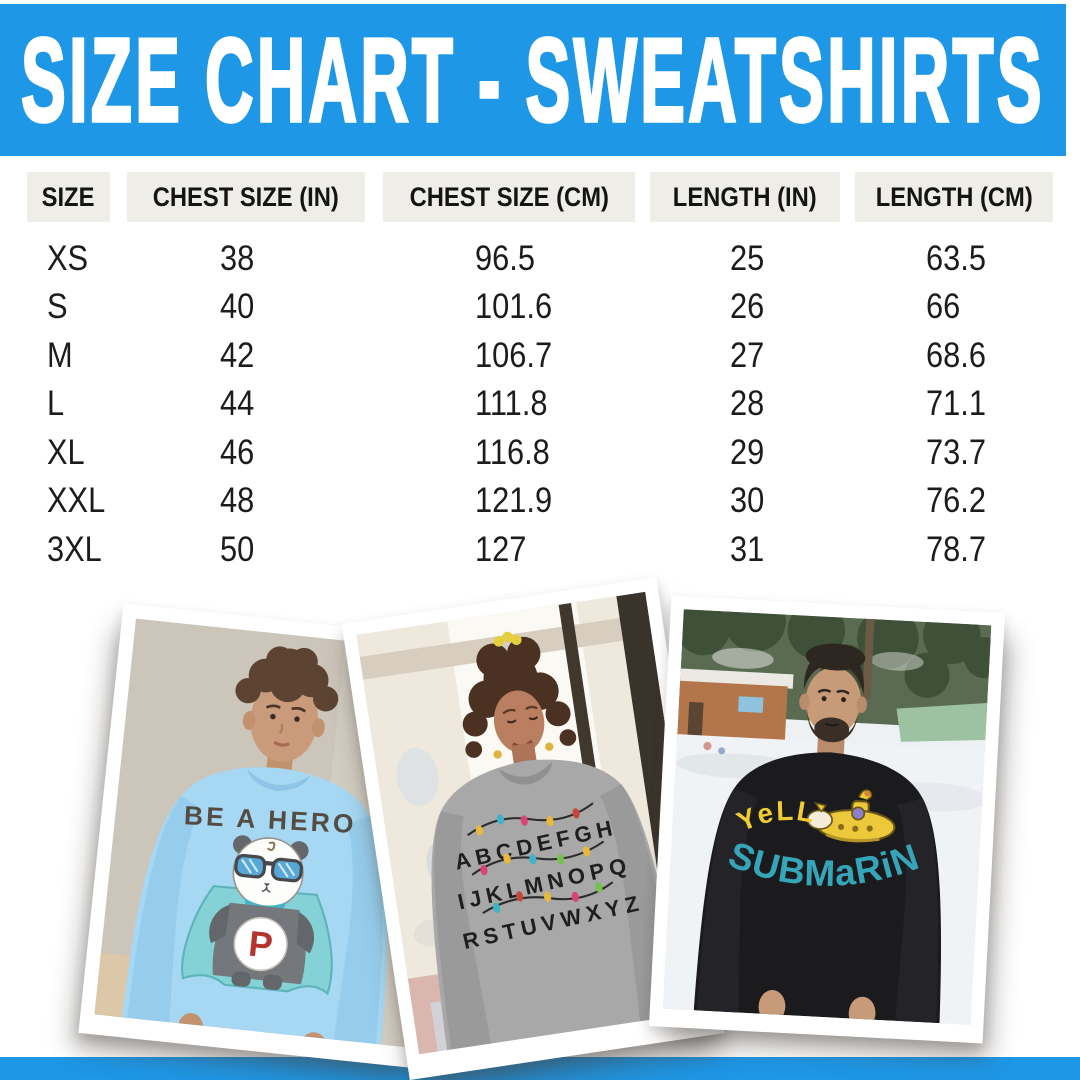 This screenshot has width=1080, height=1080. What do you see at coordinates (747, 452) in the screenshot?
I see `length-in-cell: 29` at bounding box center [747, 452].